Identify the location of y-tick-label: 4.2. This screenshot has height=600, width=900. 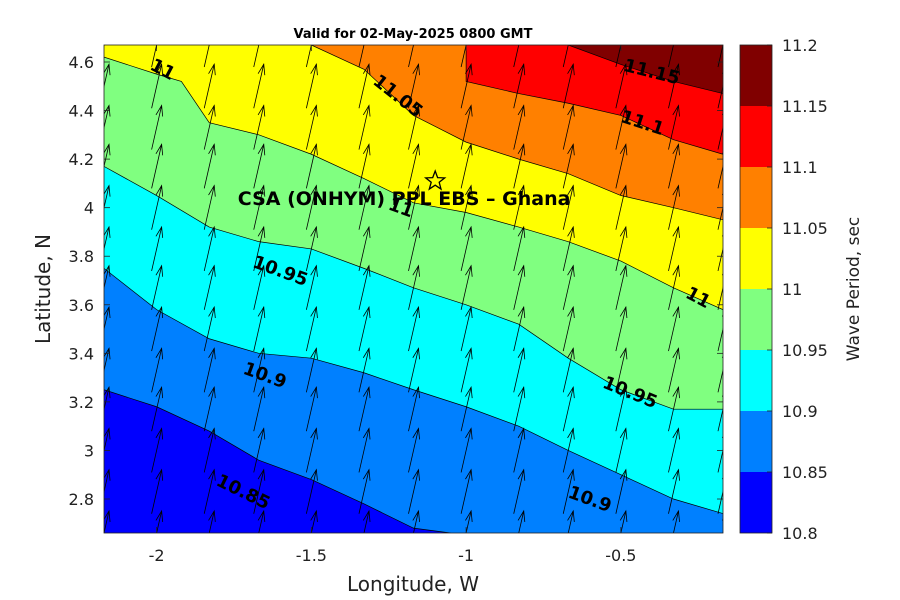
(81, 159).